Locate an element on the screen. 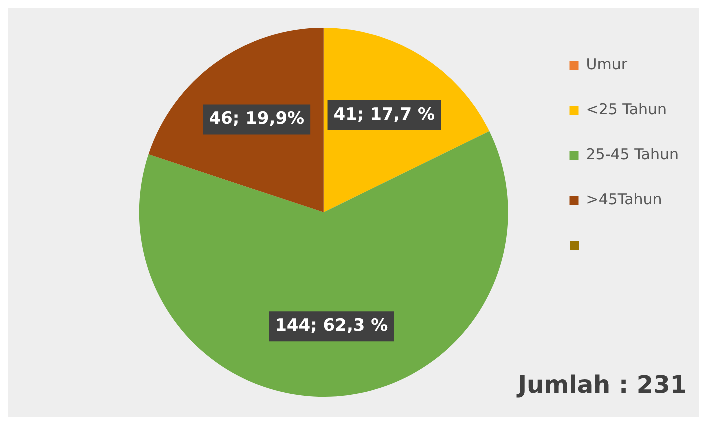 This screenshot has width=707, height=425. legend-label: 25-45 Tahun is located at coordinates (633, 154).